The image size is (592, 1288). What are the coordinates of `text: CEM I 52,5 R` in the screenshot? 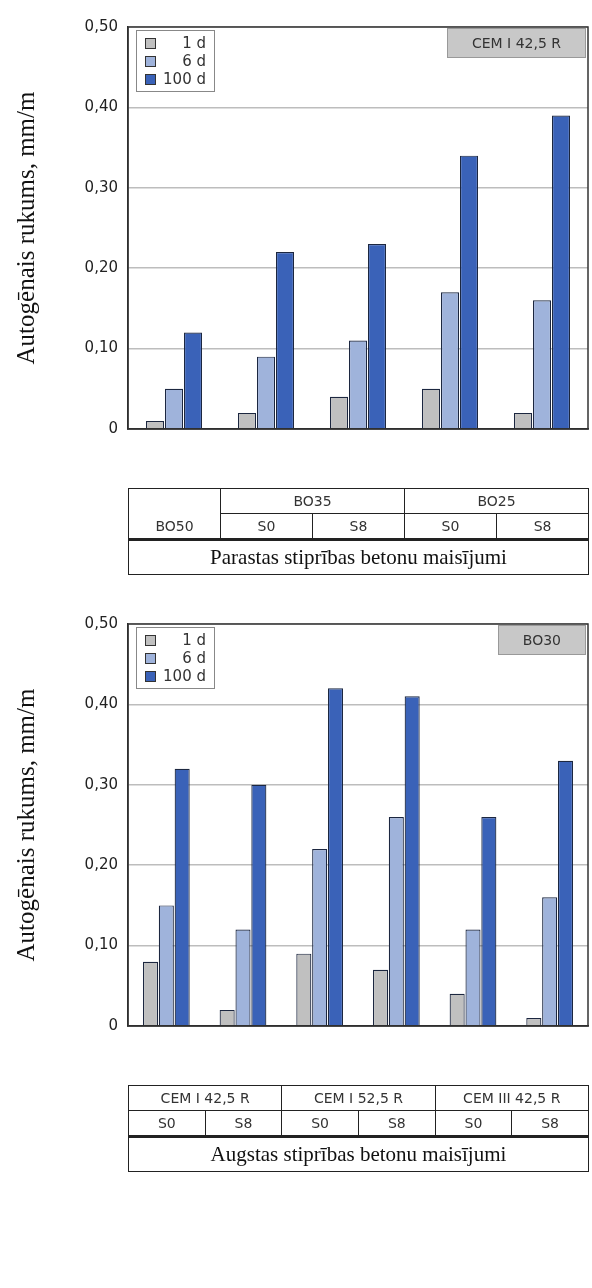 It's located at (358, 1098).